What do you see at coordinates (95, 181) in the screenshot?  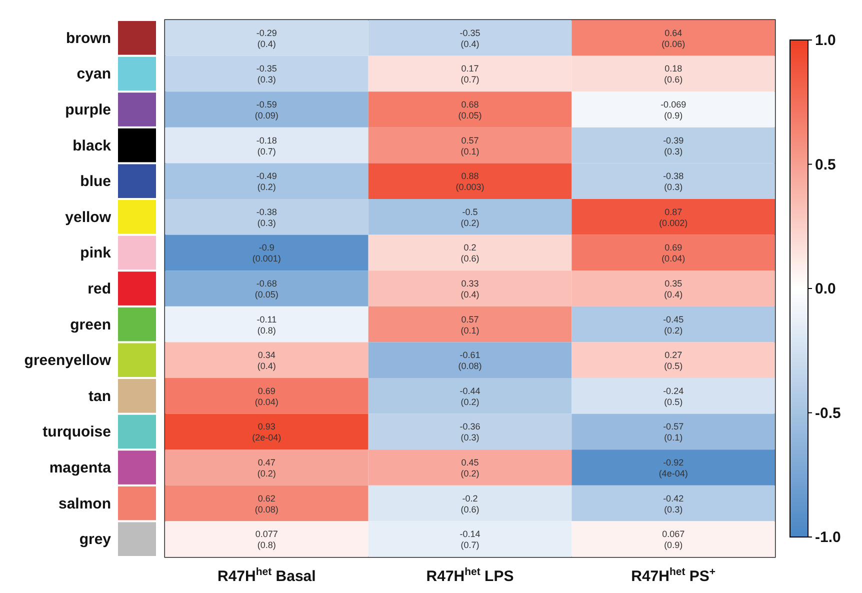 I see `y-tick-label: blue` at bounding box center [95, 181].